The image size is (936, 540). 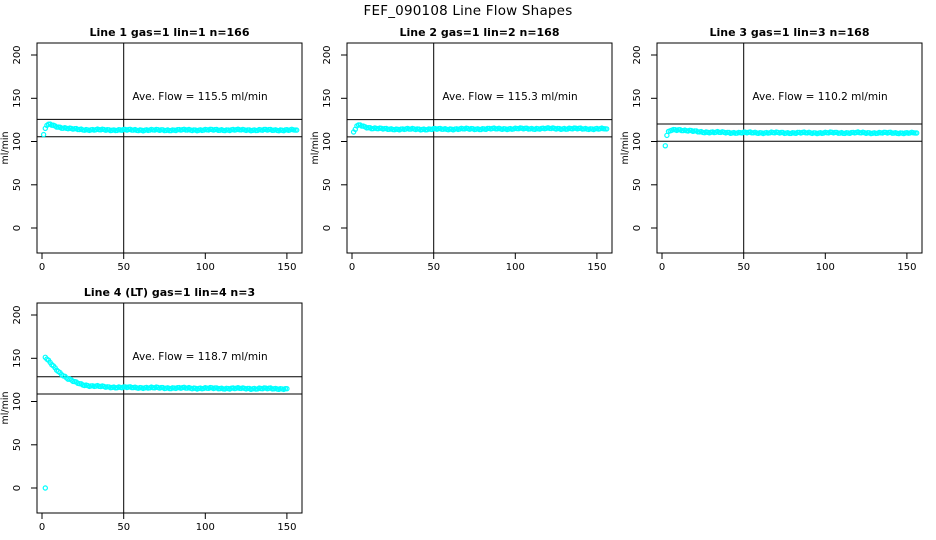 I want to click on ave-flow-annotation: Ave. Flow = 110.2 ml/min, so click(x=819, y=97).